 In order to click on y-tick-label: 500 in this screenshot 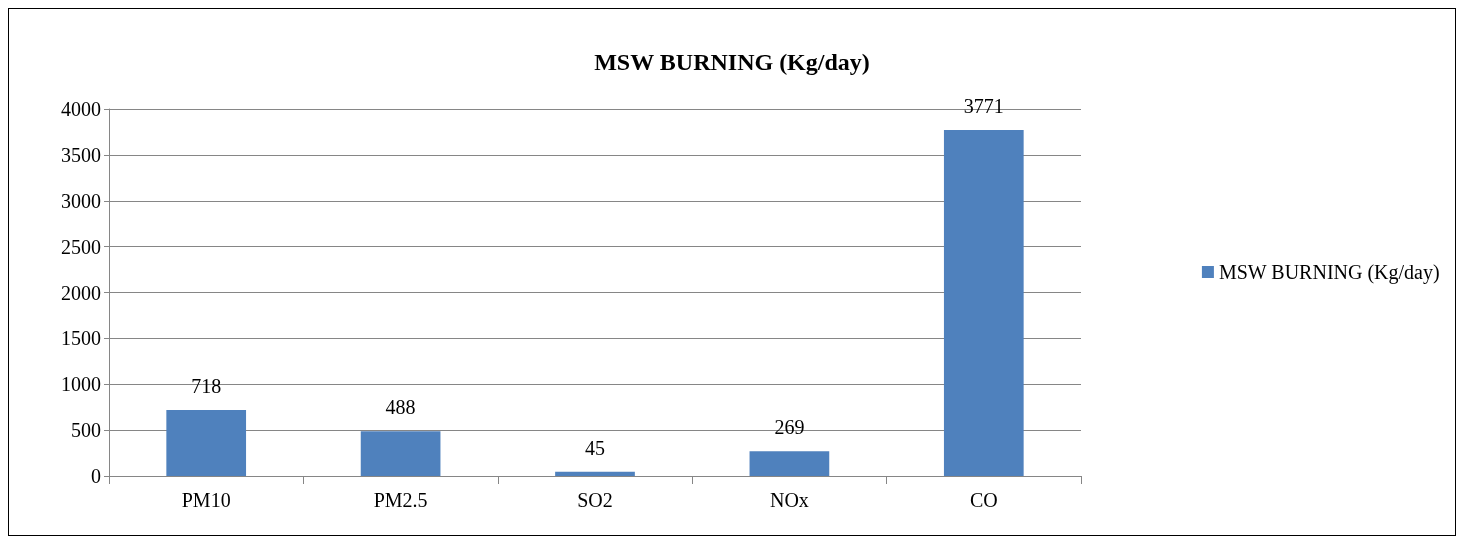, I will do `click(86, 430)`.